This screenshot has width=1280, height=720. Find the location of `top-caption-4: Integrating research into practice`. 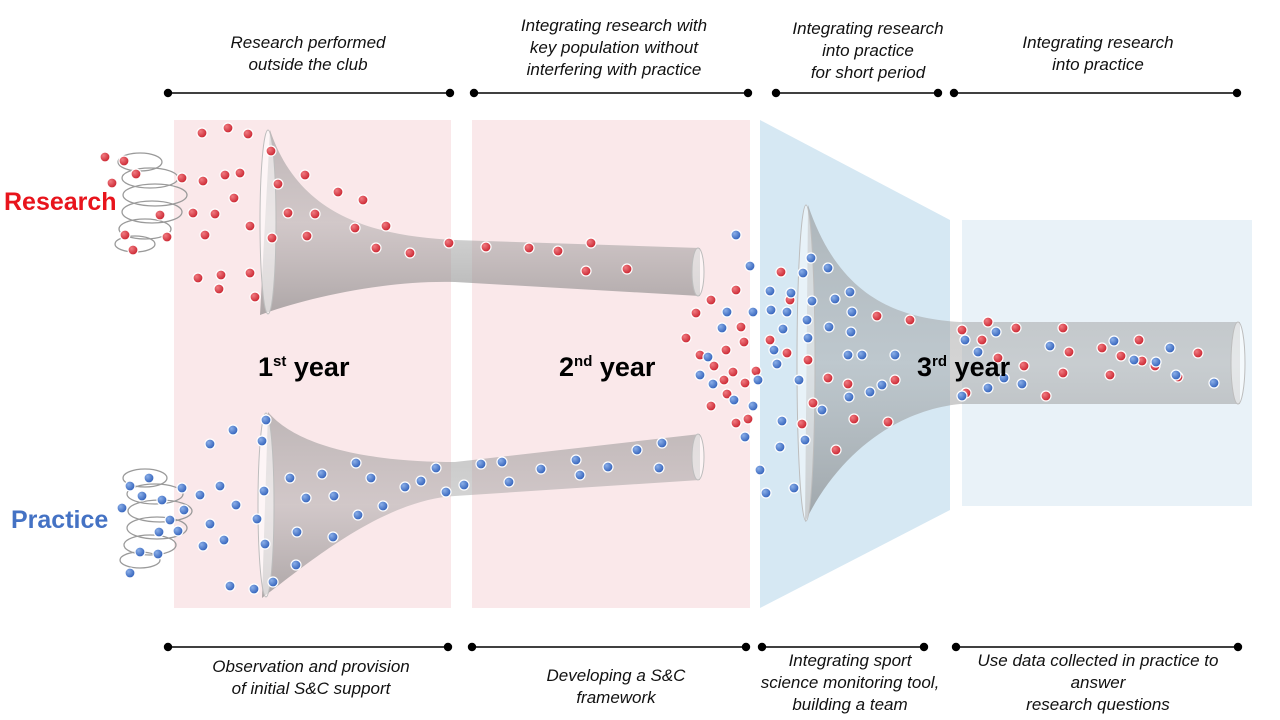

top-caption-4: Integrating research into practice is located at coordinates (1098, 53).